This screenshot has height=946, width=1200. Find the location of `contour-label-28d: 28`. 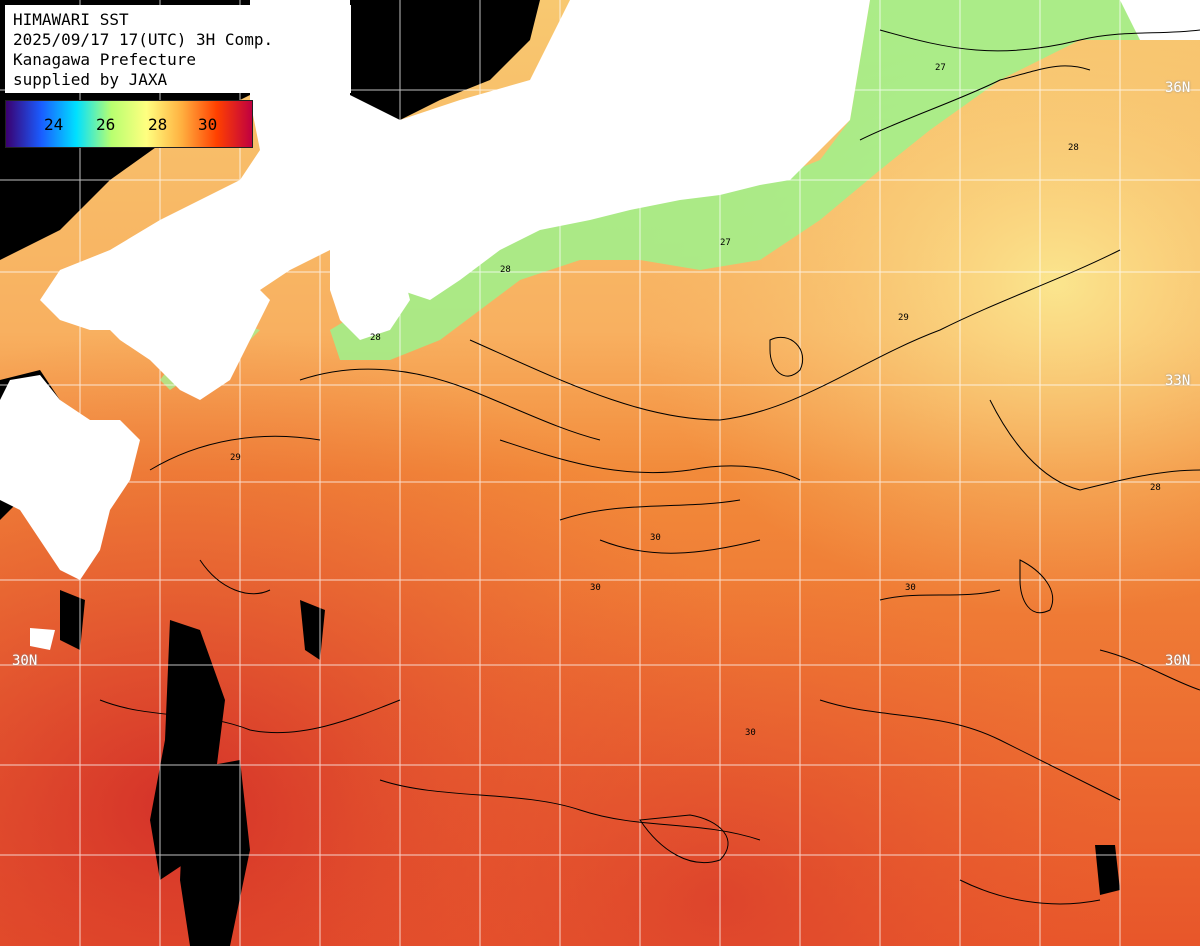

contour-label-28d: 28 is located at coordinates (375, 338).